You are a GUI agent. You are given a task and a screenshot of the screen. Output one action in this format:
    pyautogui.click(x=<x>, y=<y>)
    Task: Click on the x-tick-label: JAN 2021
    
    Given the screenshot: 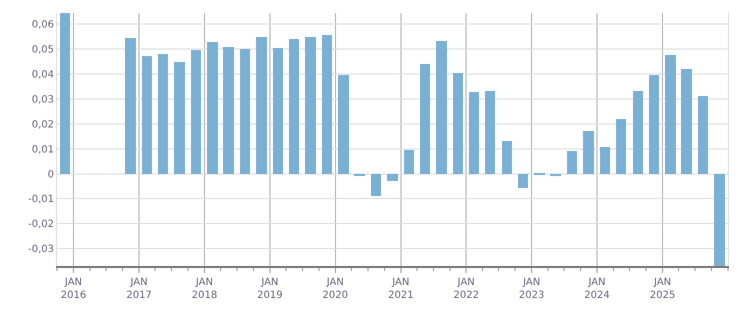 What is the action you would take?
    pyautogui.click(x=401, y=289)
    